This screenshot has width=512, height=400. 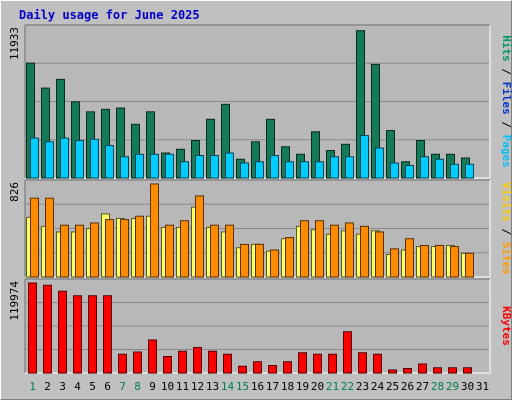 I want to click on x-tick-label-day-25: 25, so click(x=392, y=386).